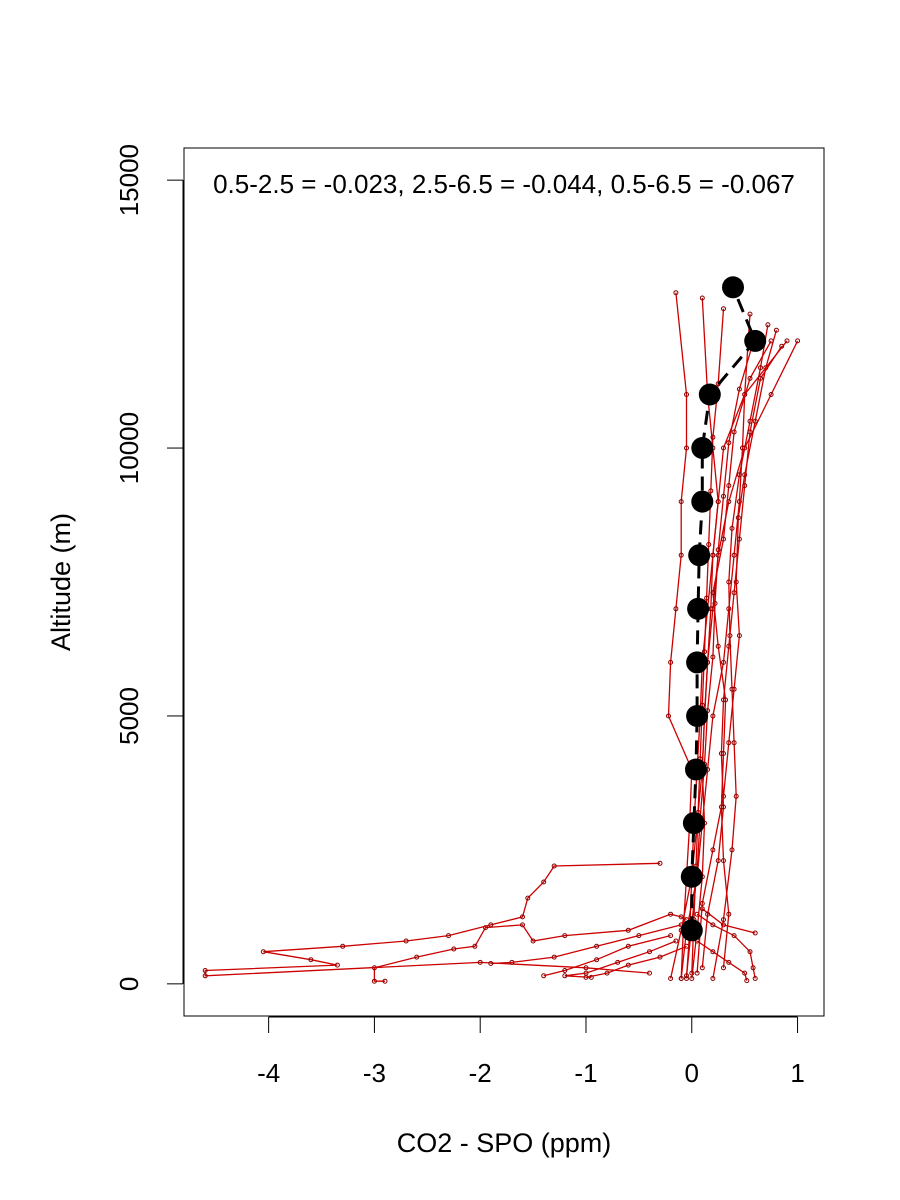 The image size is (900, 1200). I want to click on y-tick-label: 10000, so click(129, 448).